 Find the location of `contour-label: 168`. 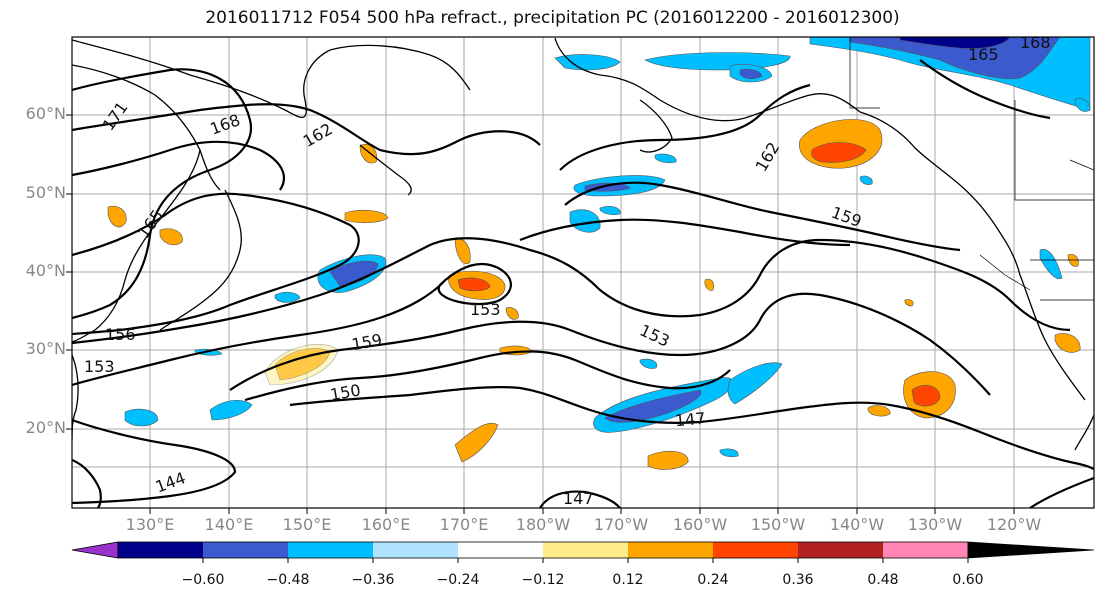

contour-label: 168 is located at coordinates (1035, 42).